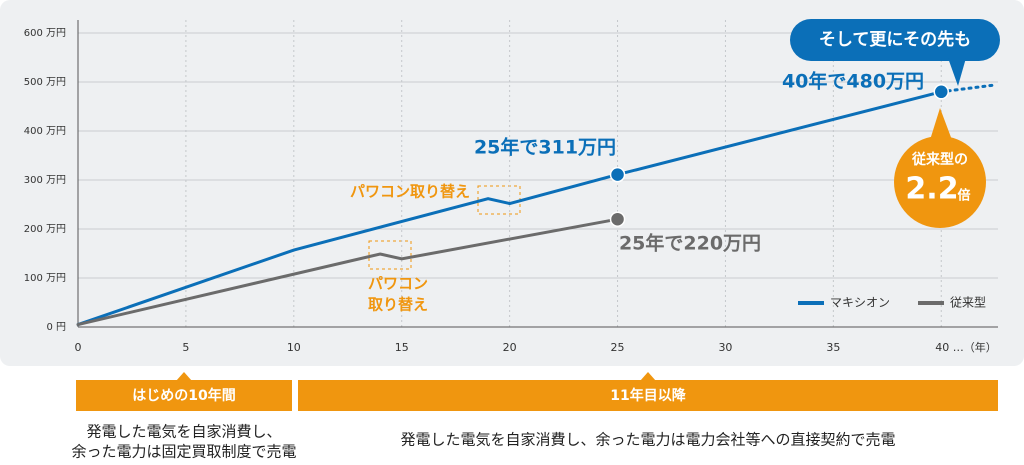 The image size is (1024, 465). I want to click on y-tick-label: 500 万円, so click(45, 82).